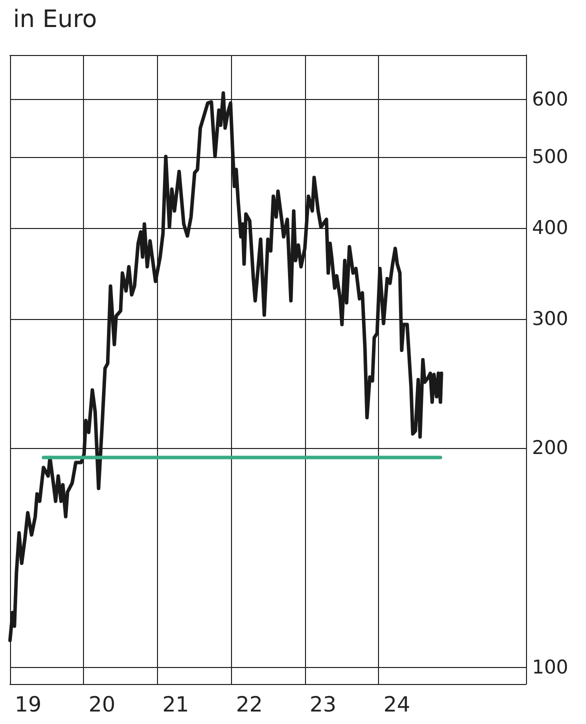  Describe the element at coordinates (550, 319) in the screenshot. I see `y-tick-label: 300` at that location.